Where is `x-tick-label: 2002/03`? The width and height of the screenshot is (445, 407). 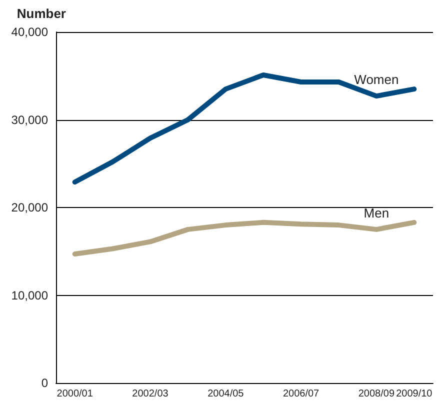 x-tick-label: 2002/03 is located at coordinates (150, 394).